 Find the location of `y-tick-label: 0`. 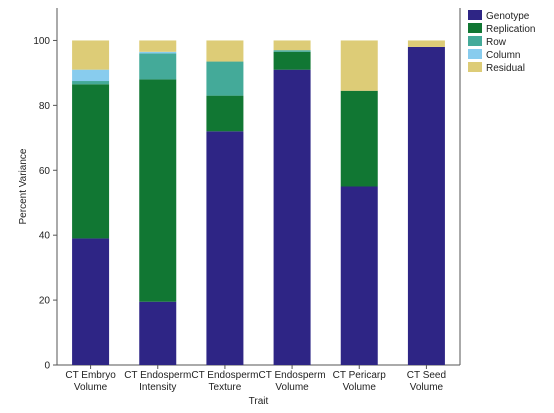

y-tick-label: 0 is located at coordinates (47, 366).